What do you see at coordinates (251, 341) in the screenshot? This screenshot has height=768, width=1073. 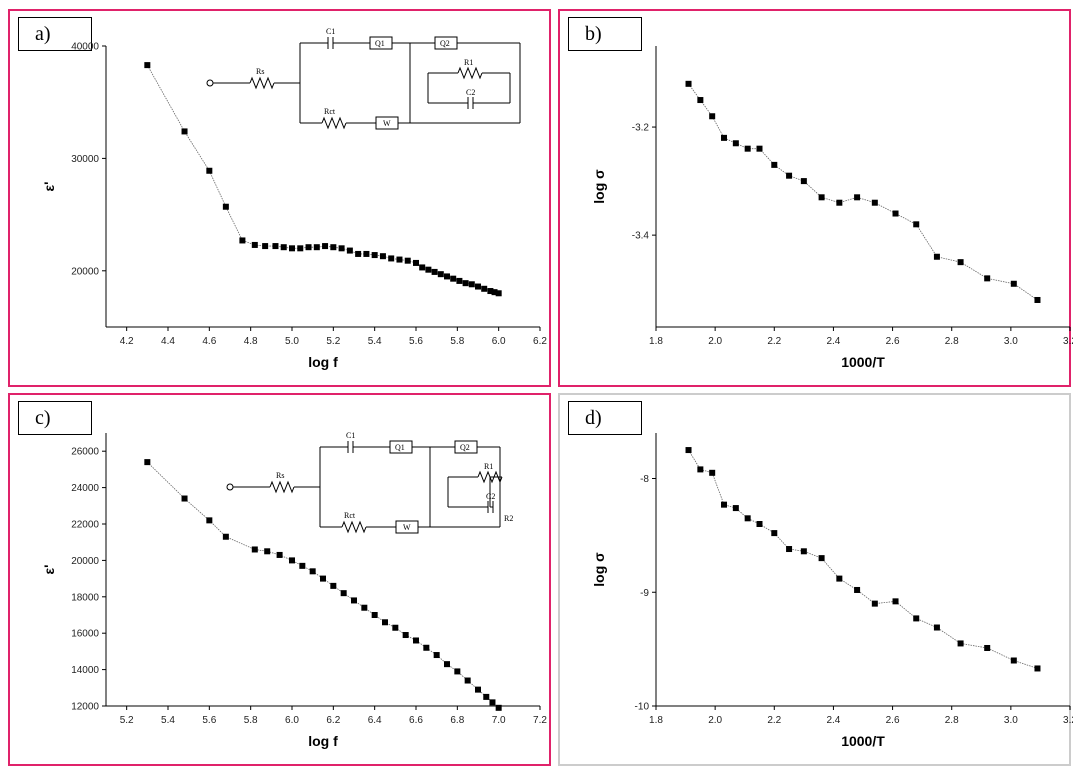 I see `x-tick-label: 4.8` at bounding box center [251, 341].